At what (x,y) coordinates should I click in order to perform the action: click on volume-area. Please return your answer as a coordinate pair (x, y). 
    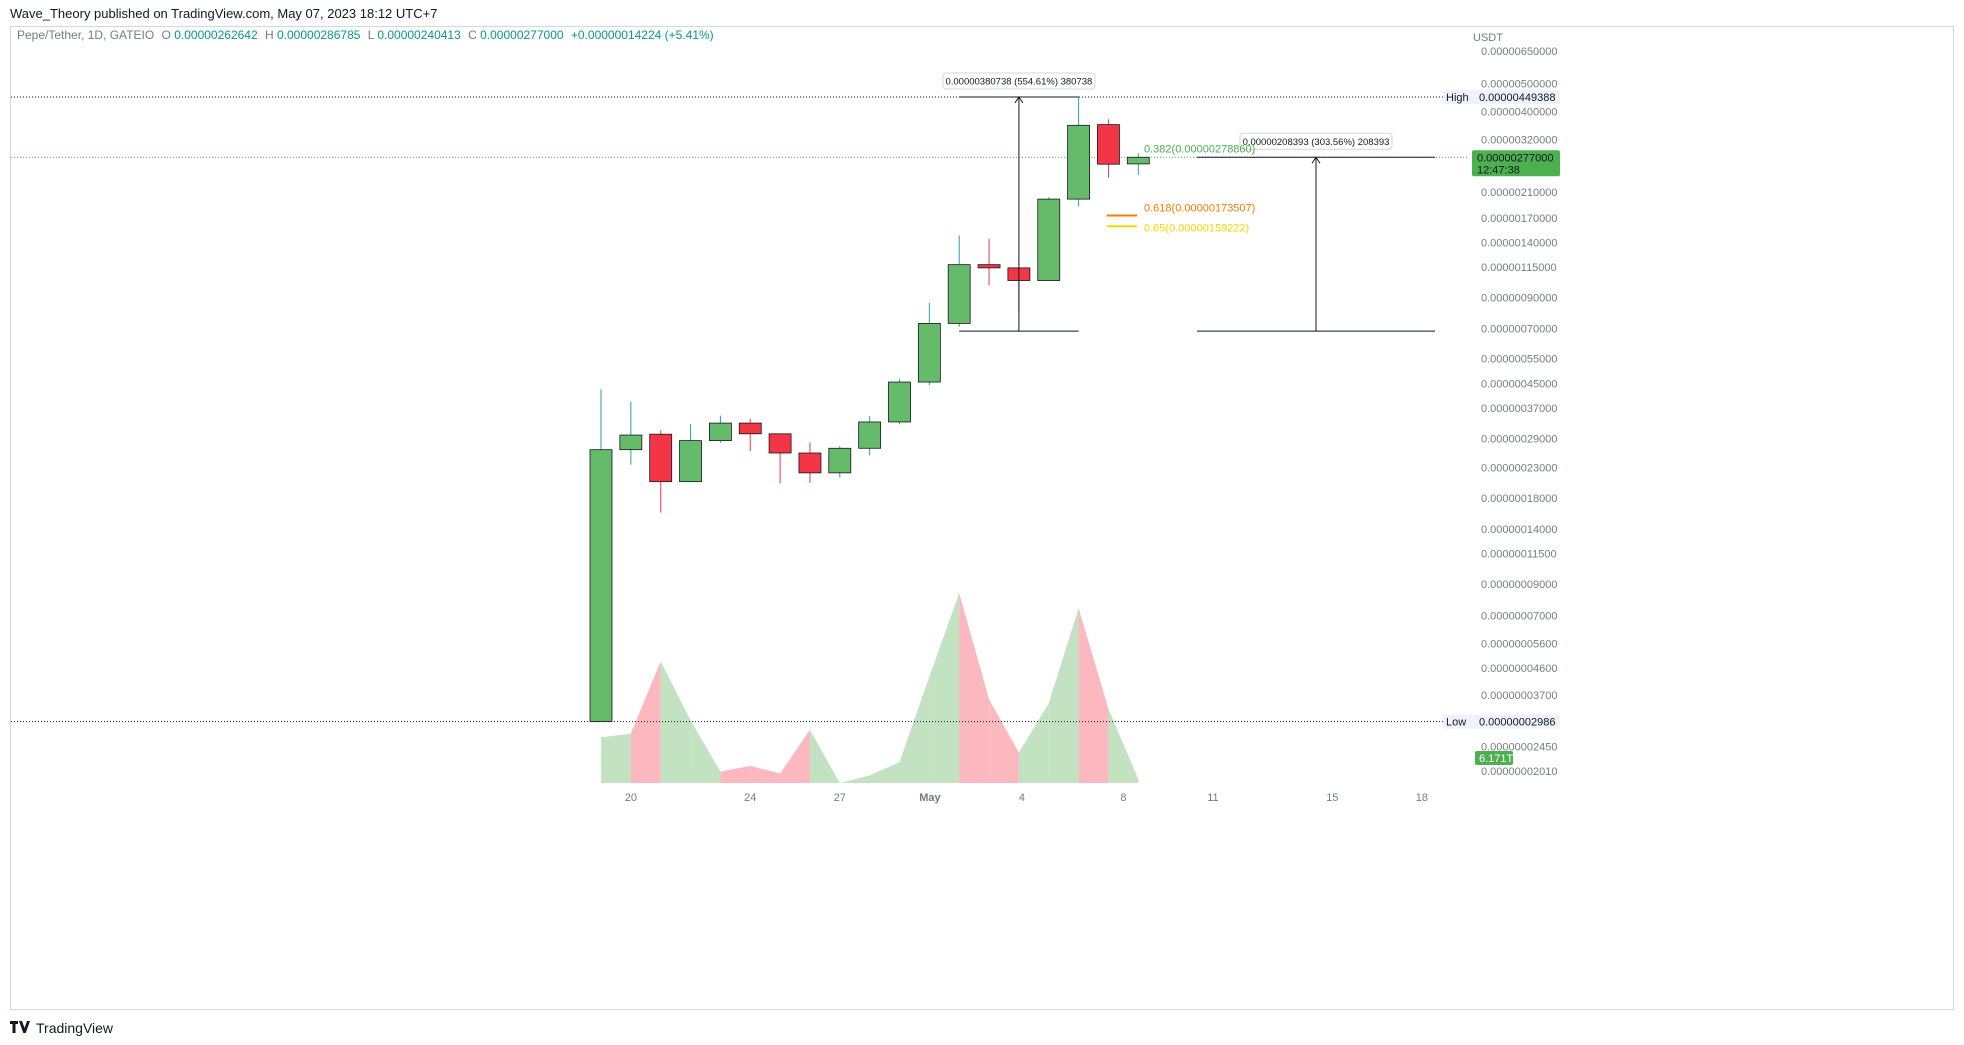
    Looking at the image, I should click on (870, 688).